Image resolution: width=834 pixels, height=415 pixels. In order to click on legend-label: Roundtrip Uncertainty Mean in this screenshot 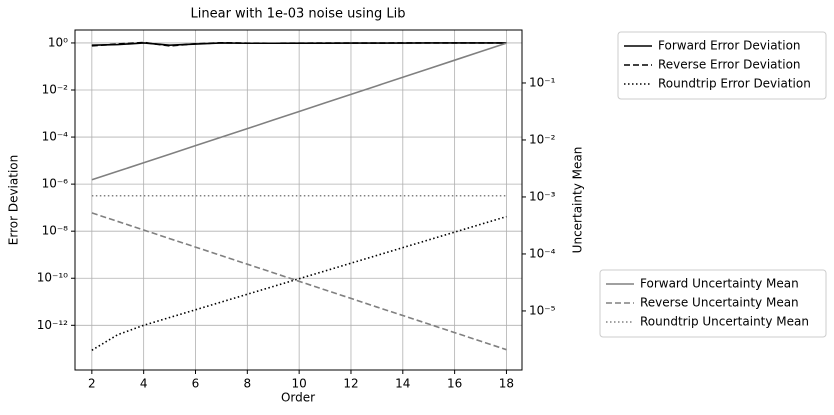, I will do `click(724, 322)`.